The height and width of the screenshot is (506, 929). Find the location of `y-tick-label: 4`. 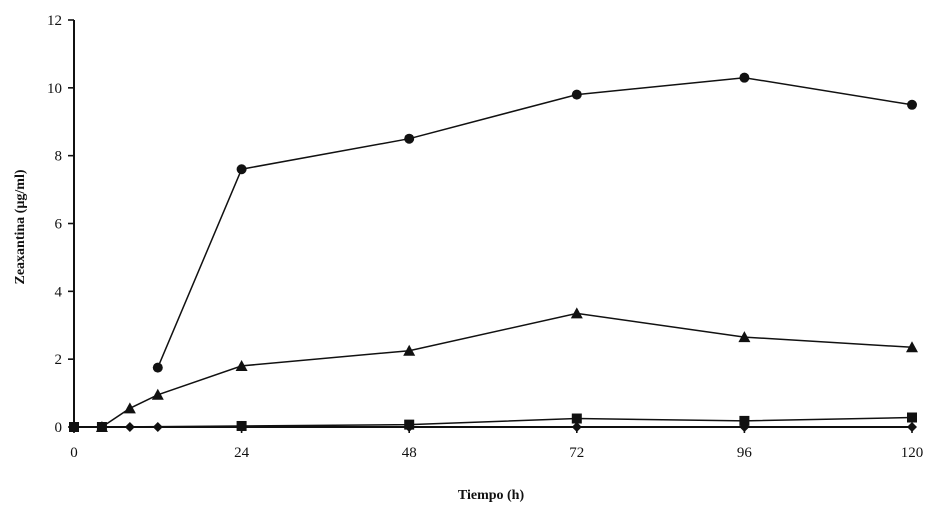

y-tick-label: 4 is located at coordinates (59, 292).